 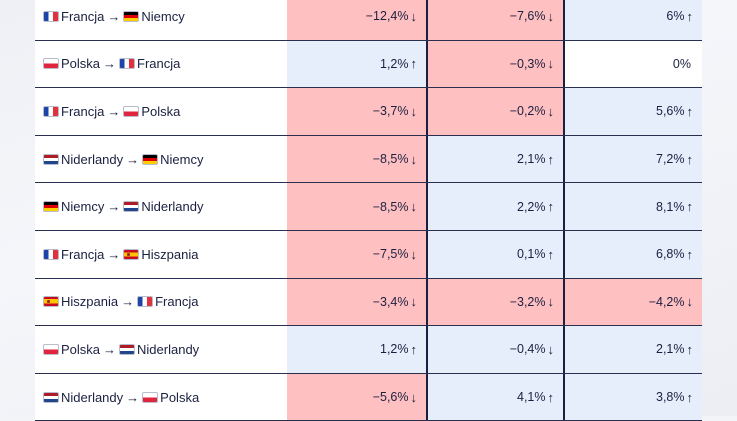 What do you see at coordinates (83, 207) in the screenshot?
I see `origin-country: Niemcy` at bounding box center [83, 207].